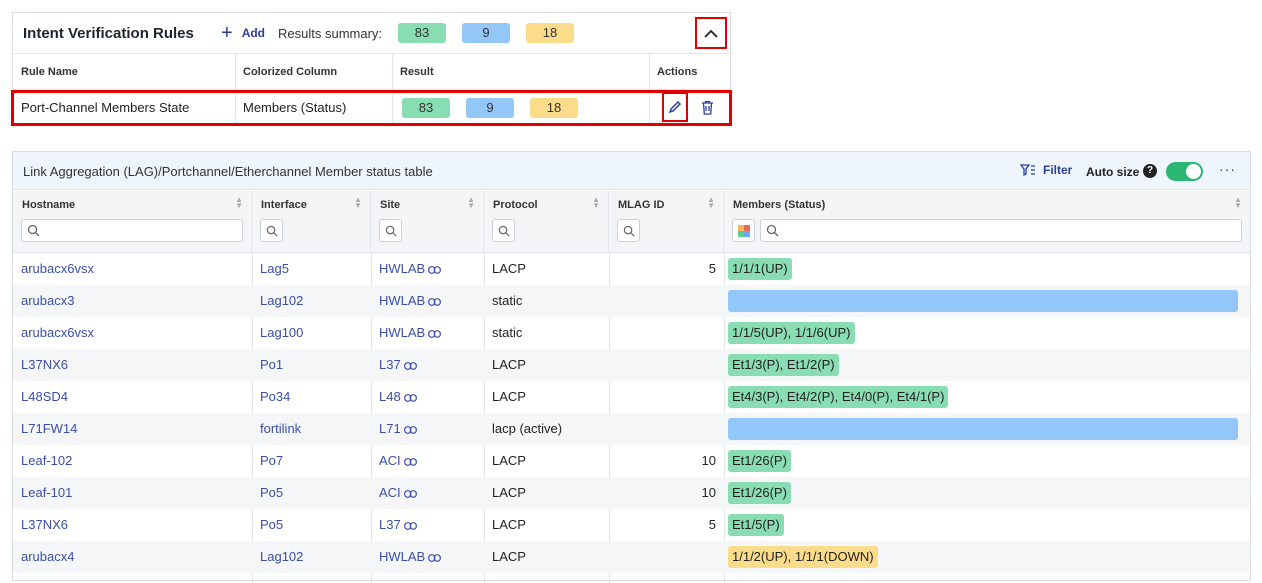 The image size is (1262, 583). Describe the element at coordinates (427, 222) in the screenshot. I see `col-header-site: Site ▲ ▼` at that location.